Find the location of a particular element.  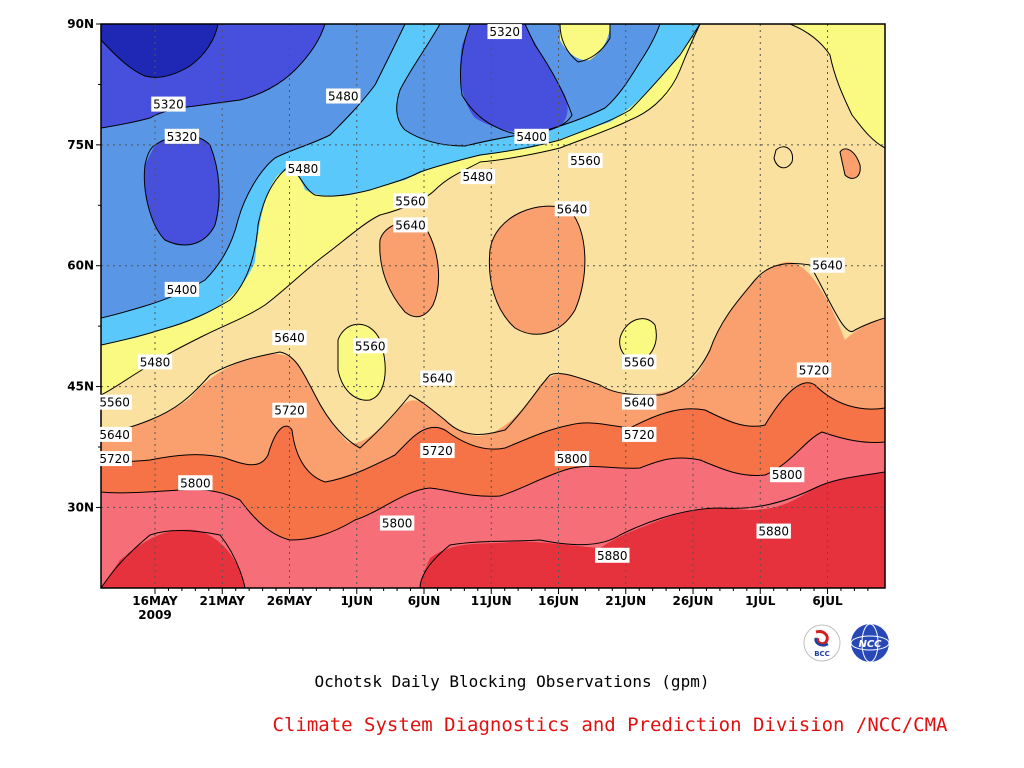

x-tick-label: 1JUN is located at coordinates (356, 601).